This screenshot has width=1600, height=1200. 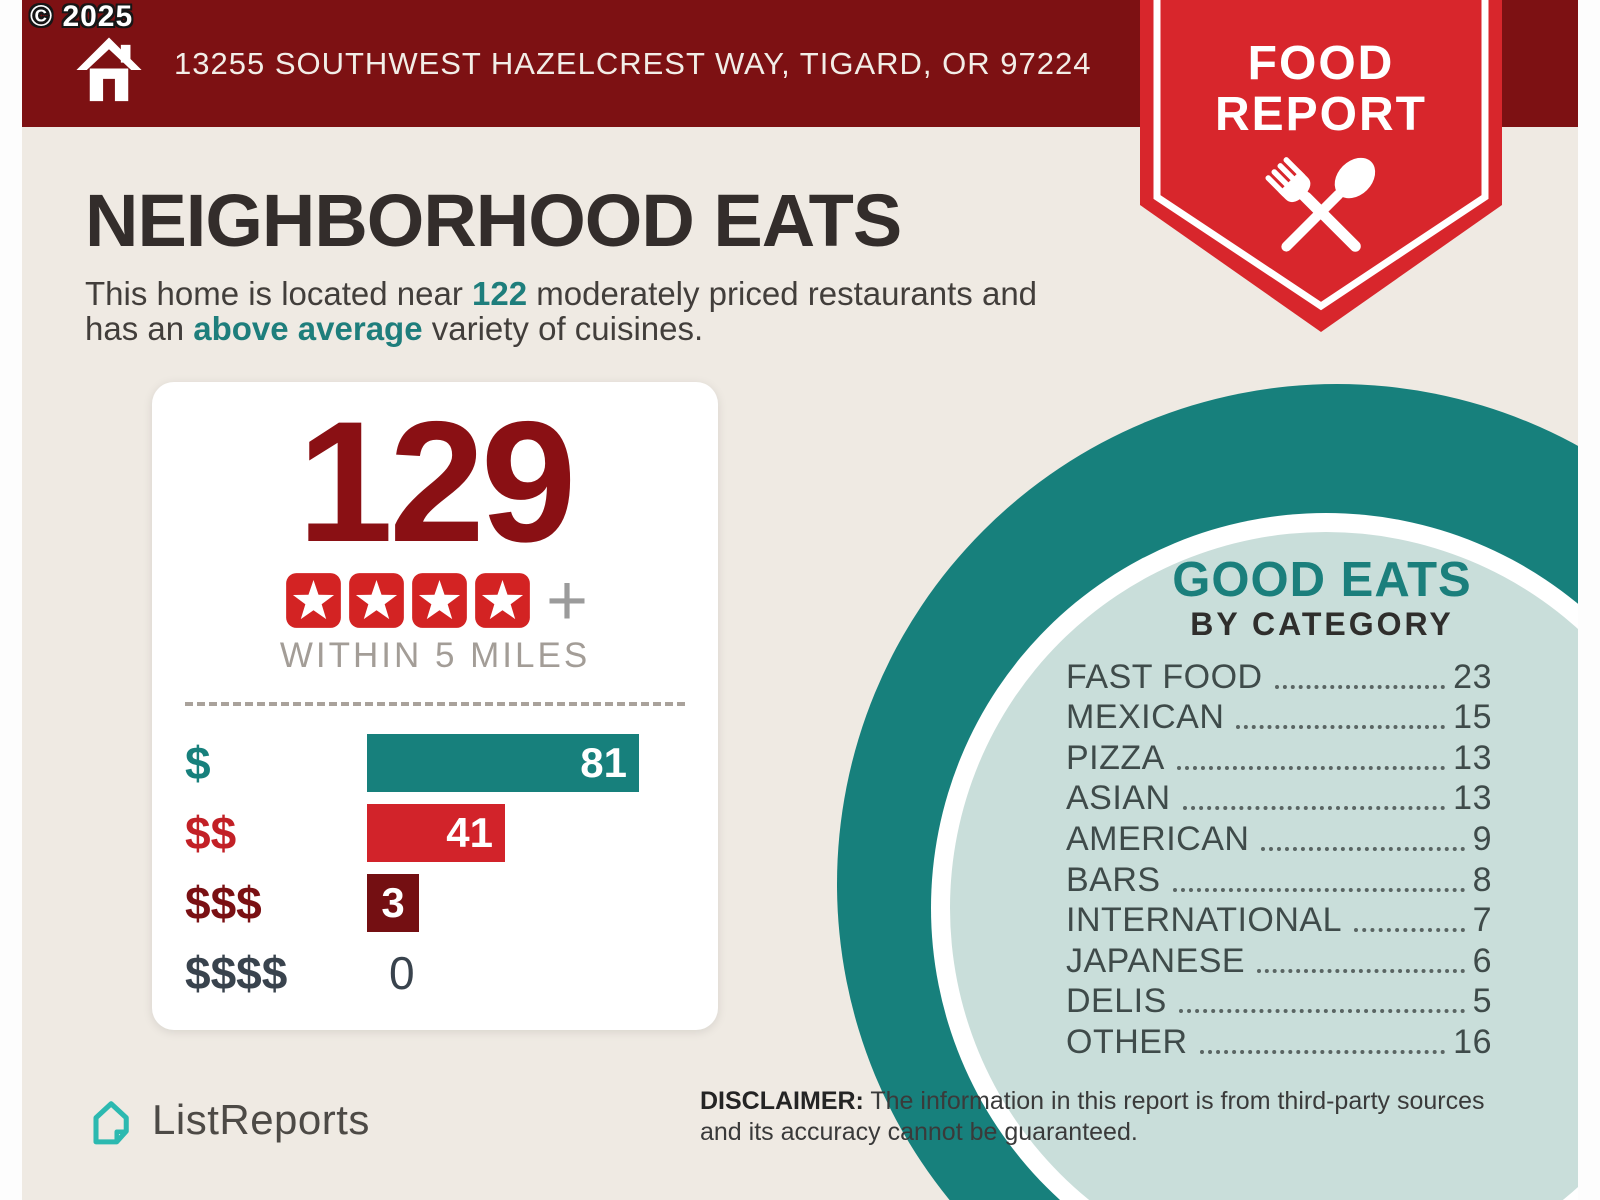 What do you see at coordinates (493, 220) in the screenshot?
I see `page-title: NEIGHBORHOOD EATS` at bounding box center [493, 220].